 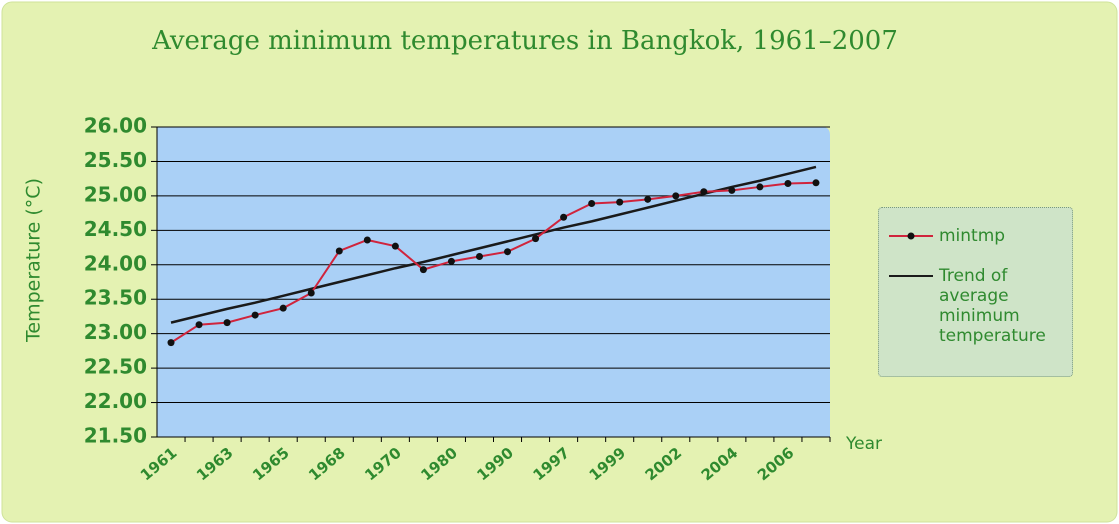 What do you see at coordinates (863, 444) in the screenshot?
I see `x-axis-label: Year` at bounding box center [863, 444].